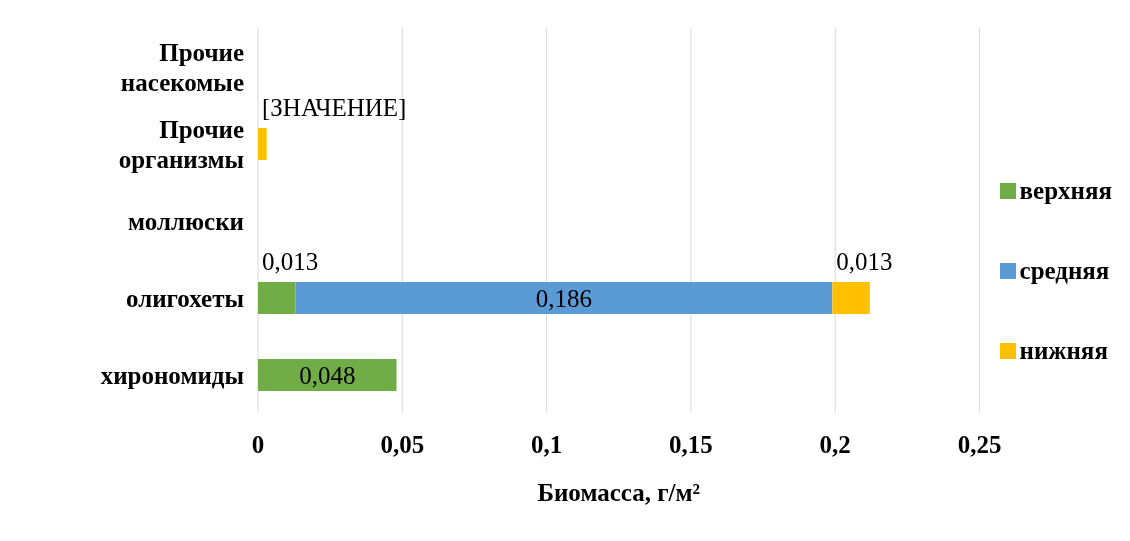 The width and height of the screenshot is (1130, 541). Describe the element at coordinates (546, 444) in the screenshot. I see `x-tick-label: 0,1` at that location.